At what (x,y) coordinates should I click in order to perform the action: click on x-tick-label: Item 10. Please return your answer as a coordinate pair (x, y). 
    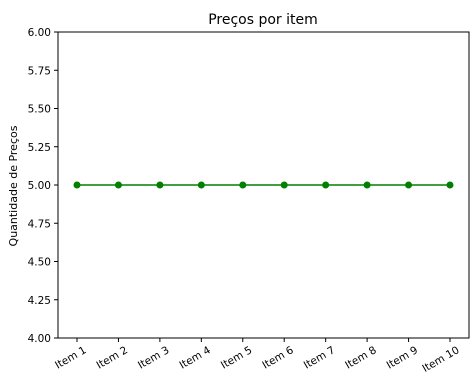
    Looking at the image, I should click on (440, 359).